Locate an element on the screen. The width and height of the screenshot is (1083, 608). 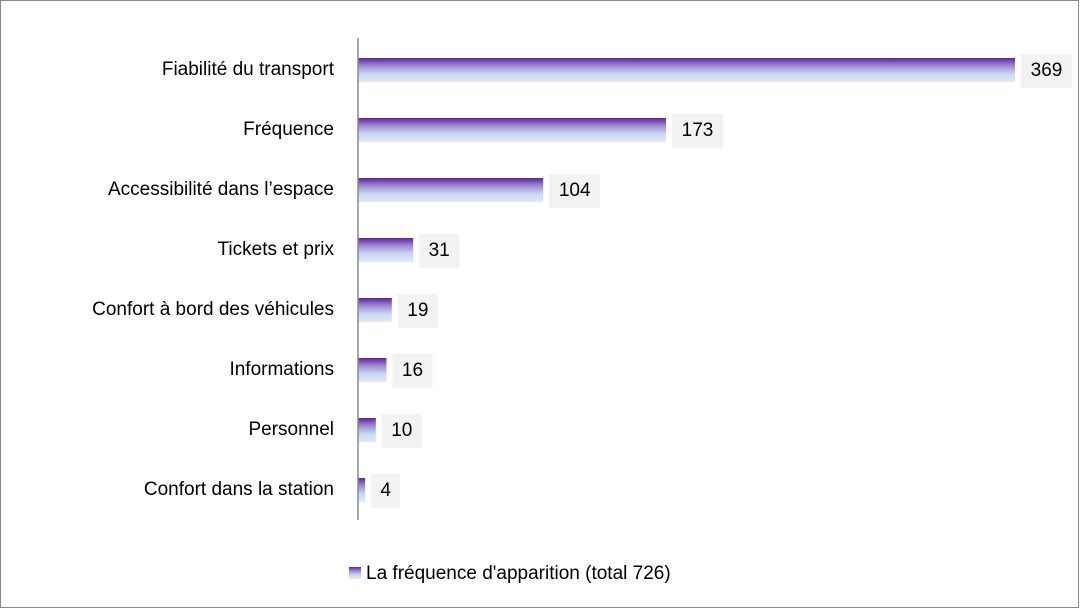
value-label: 10 is located at coordinates (401, 430).